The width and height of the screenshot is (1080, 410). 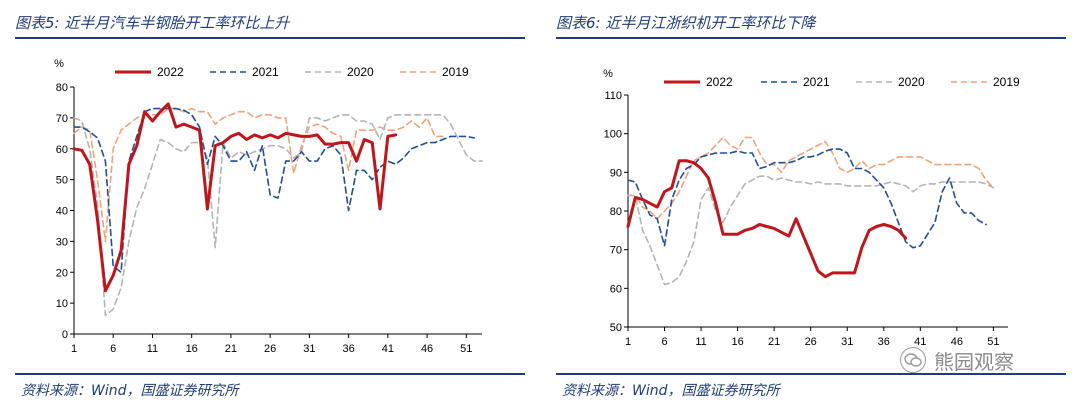 I want to click on figure-title: 图表6: 近半月江浙织机开工率环比下降, so click(x=686, y=23).